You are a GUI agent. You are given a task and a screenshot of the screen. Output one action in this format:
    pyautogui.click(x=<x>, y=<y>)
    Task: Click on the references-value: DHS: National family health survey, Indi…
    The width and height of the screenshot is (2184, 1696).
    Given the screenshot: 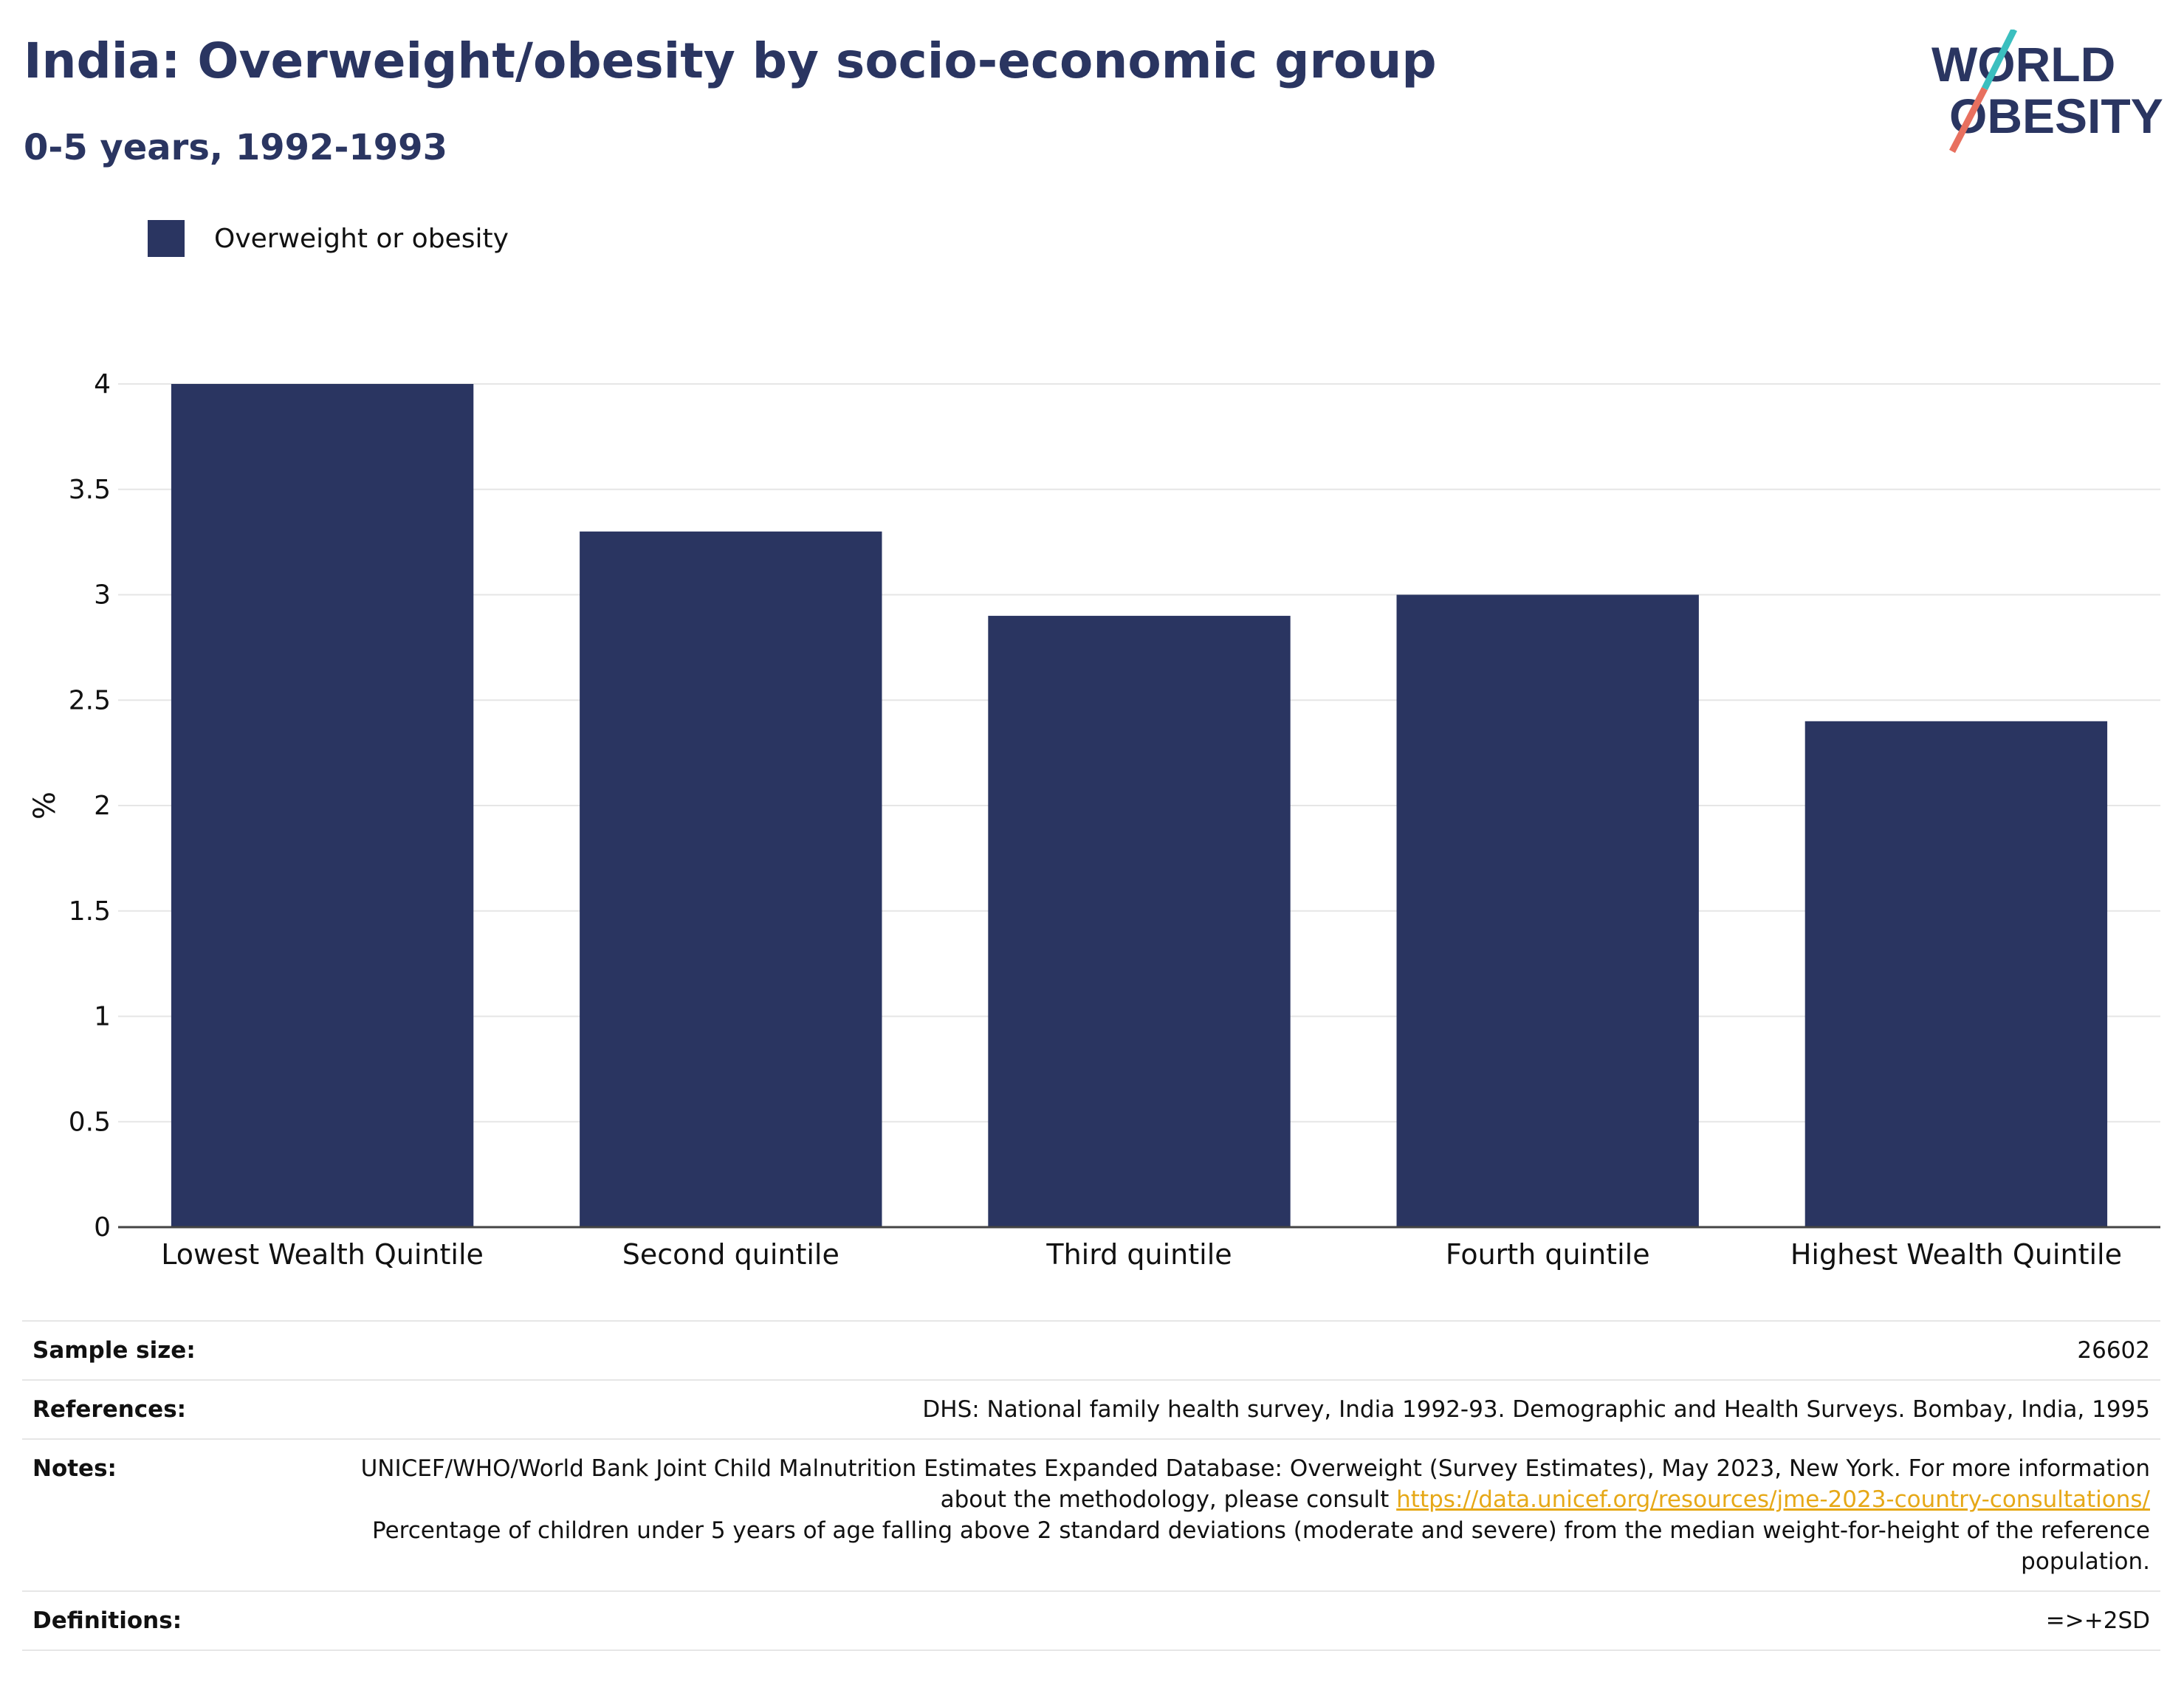 What is the action you would take?
    pyautogui.click(x=1219, y=1409)
    